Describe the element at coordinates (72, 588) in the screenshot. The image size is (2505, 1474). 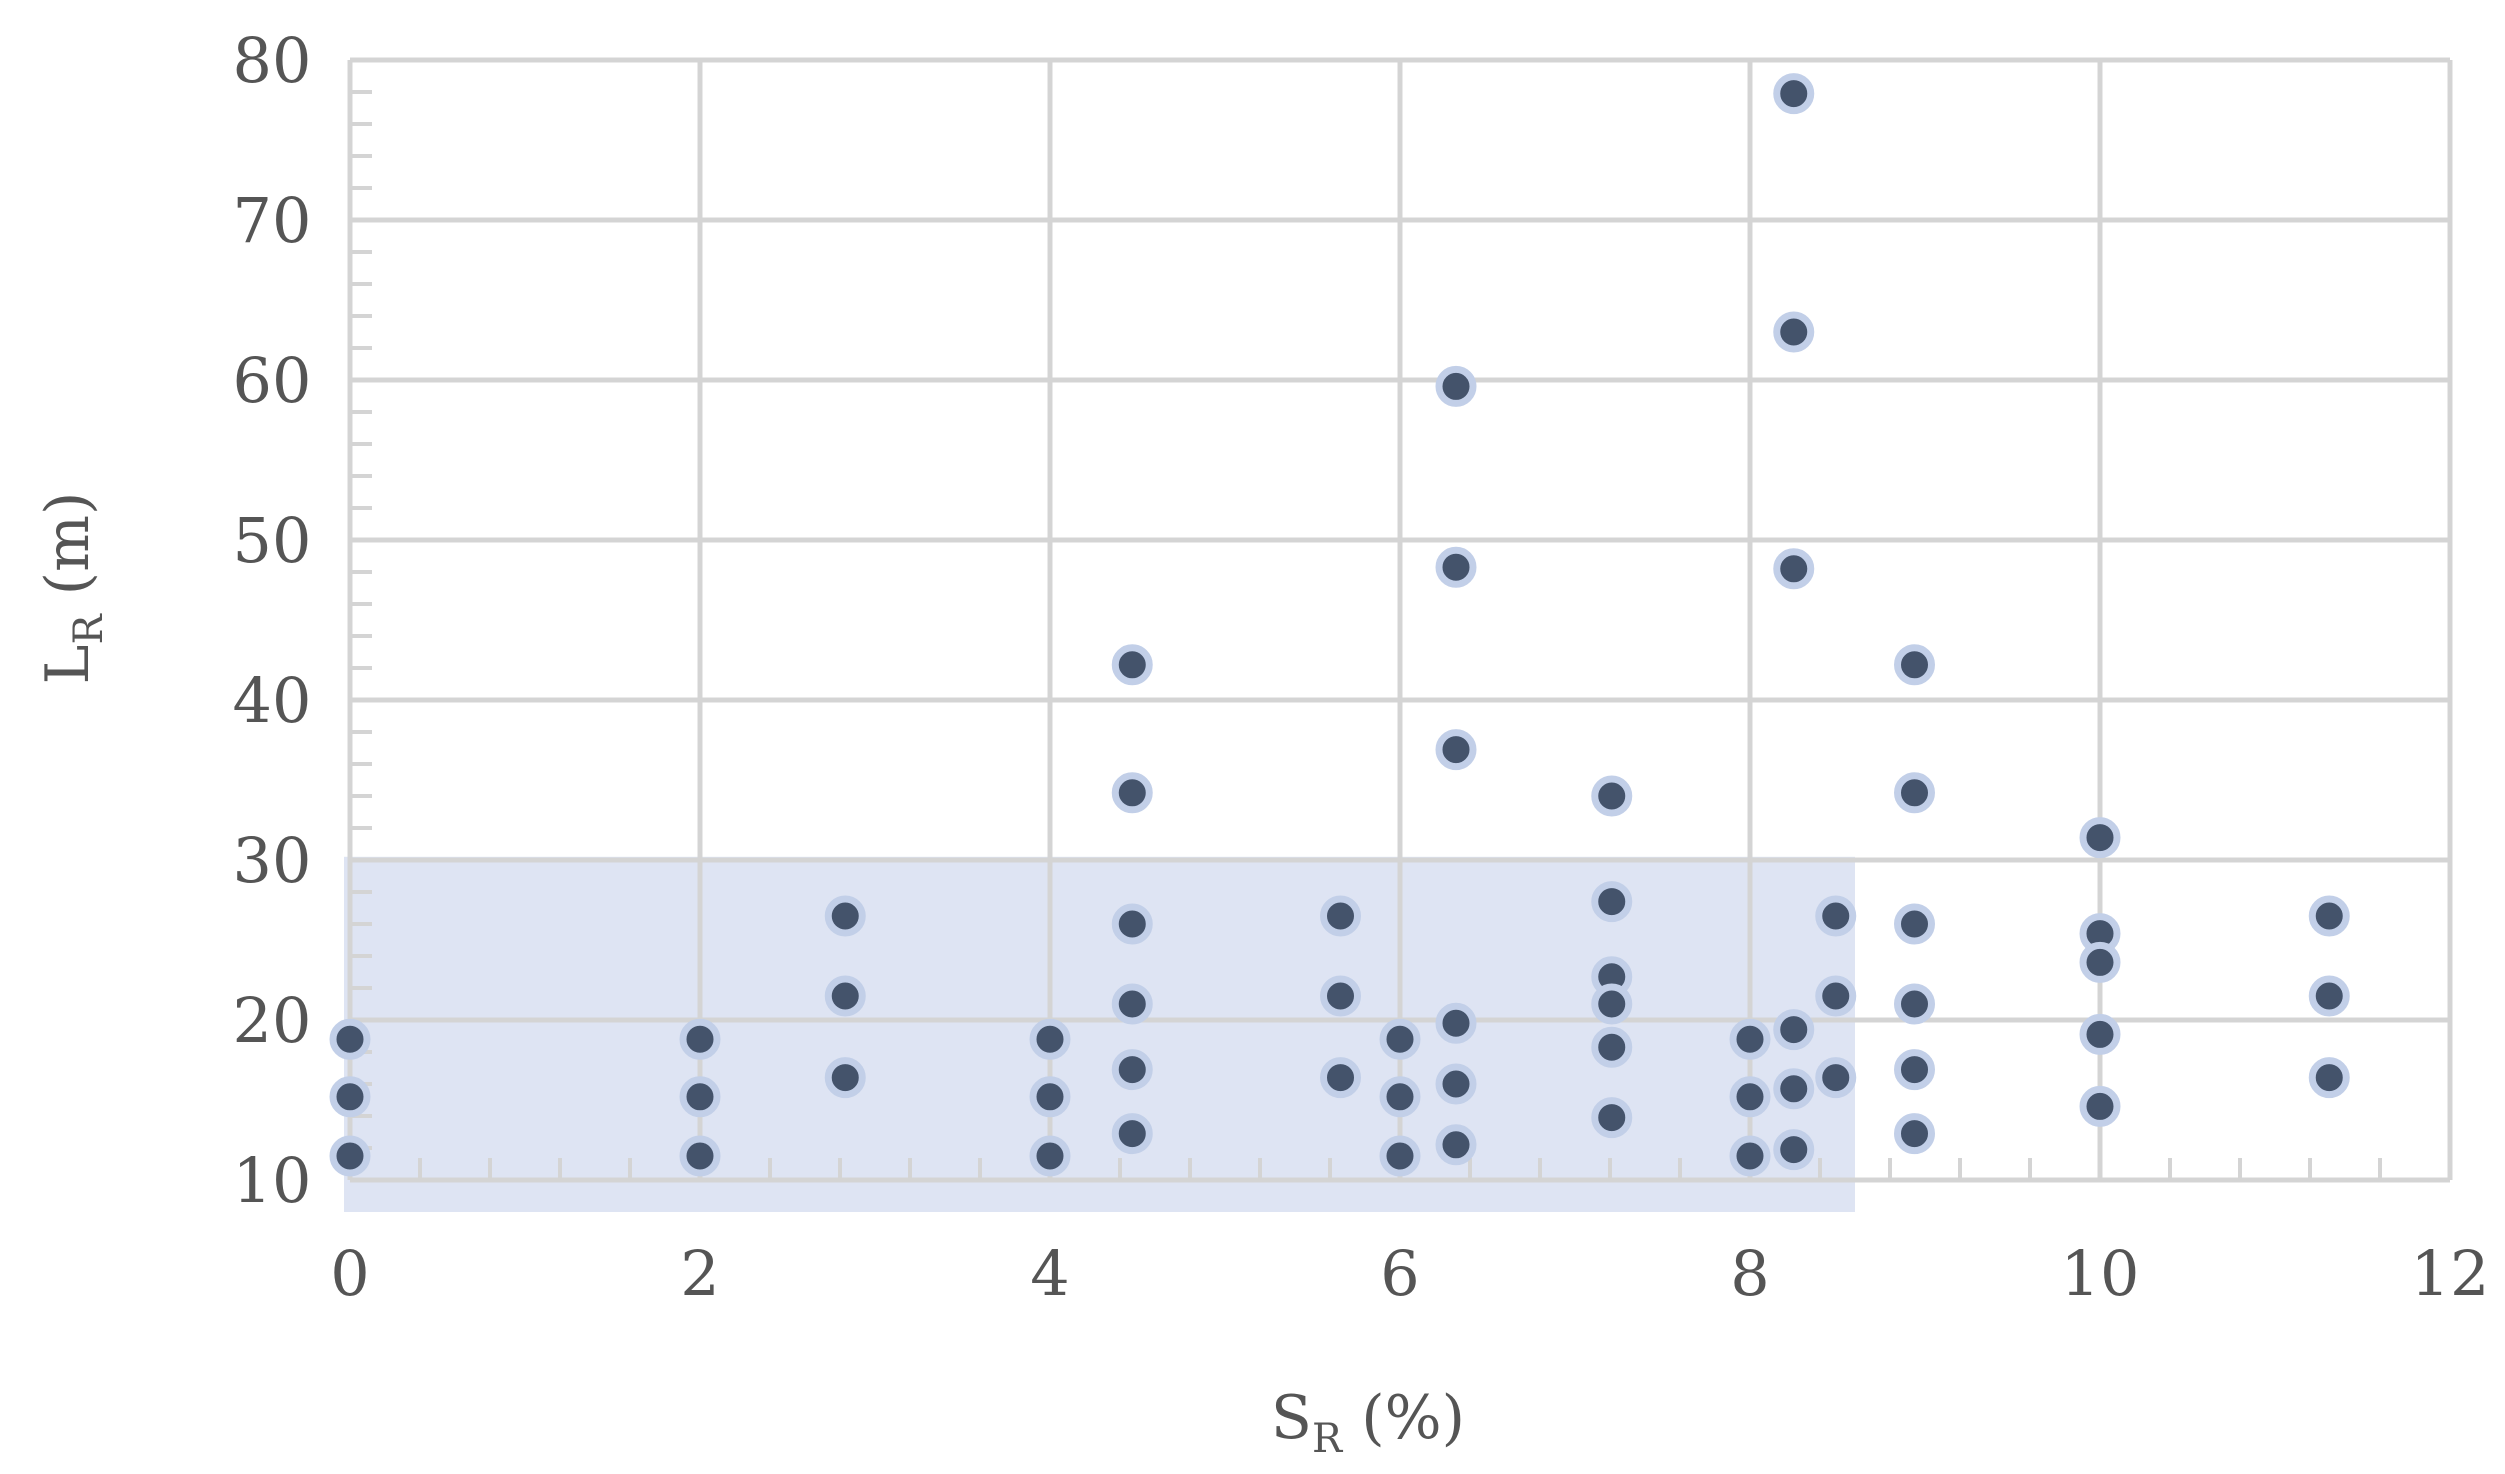
I see `y-axis-title: LR (m)` at that location.